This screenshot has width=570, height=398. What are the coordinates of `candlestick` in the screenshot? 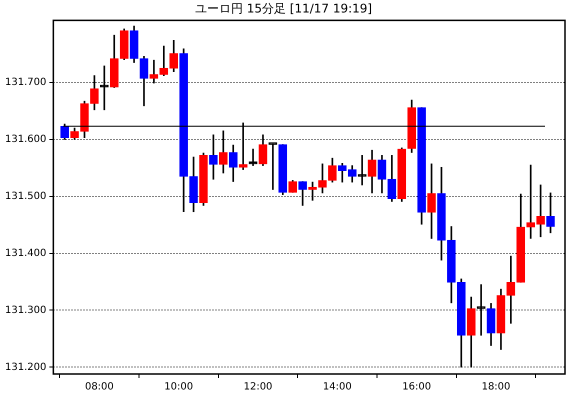 It's located at (322, 179).